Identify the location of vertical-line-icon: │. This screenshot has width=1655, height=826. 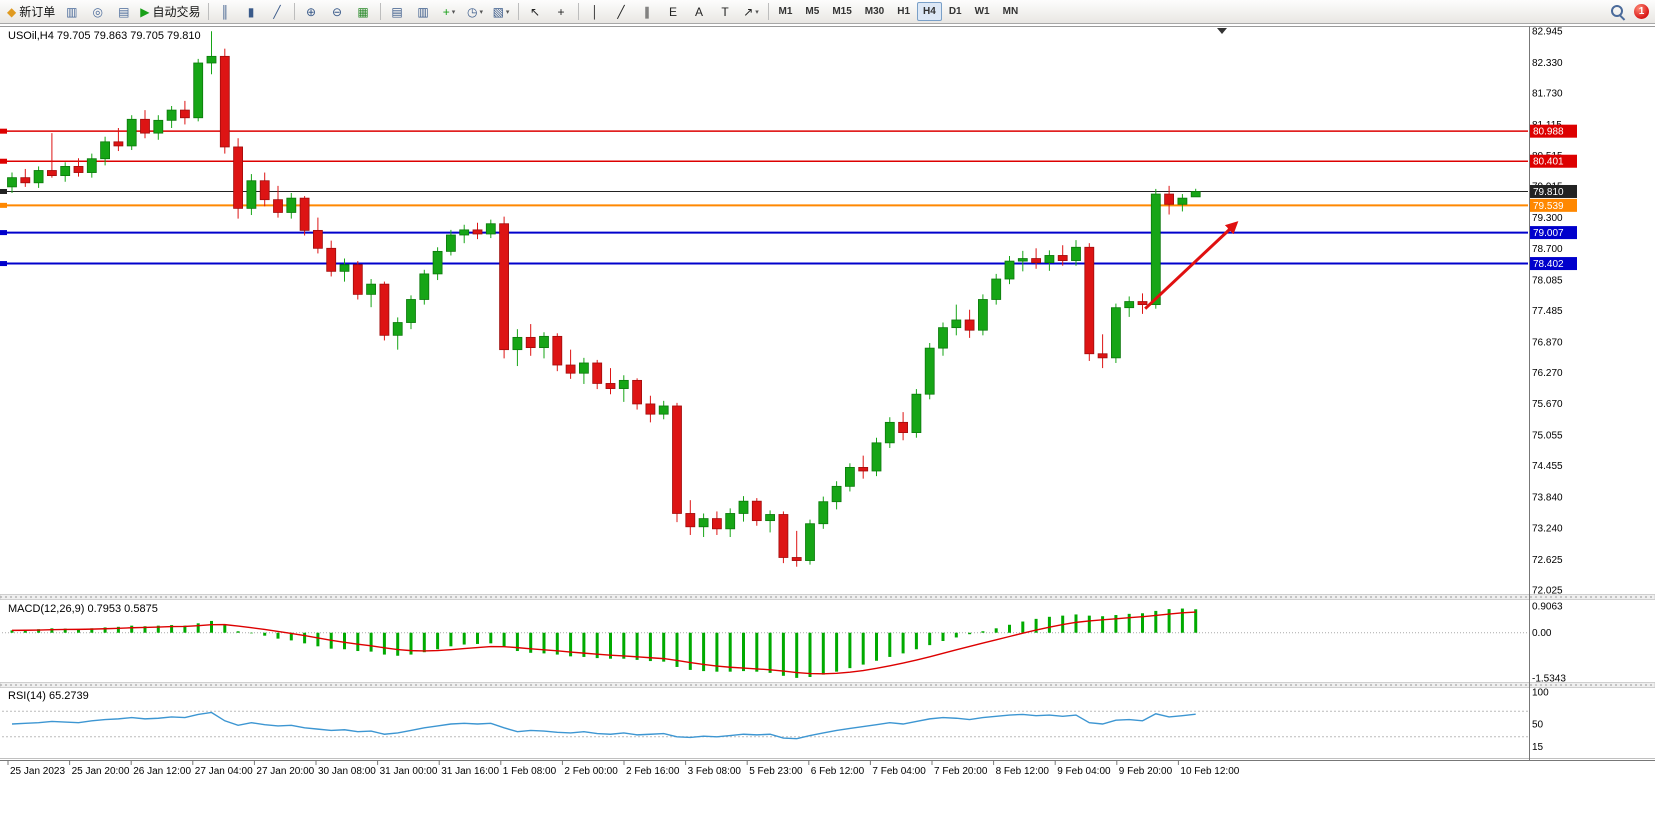
(595, 12).